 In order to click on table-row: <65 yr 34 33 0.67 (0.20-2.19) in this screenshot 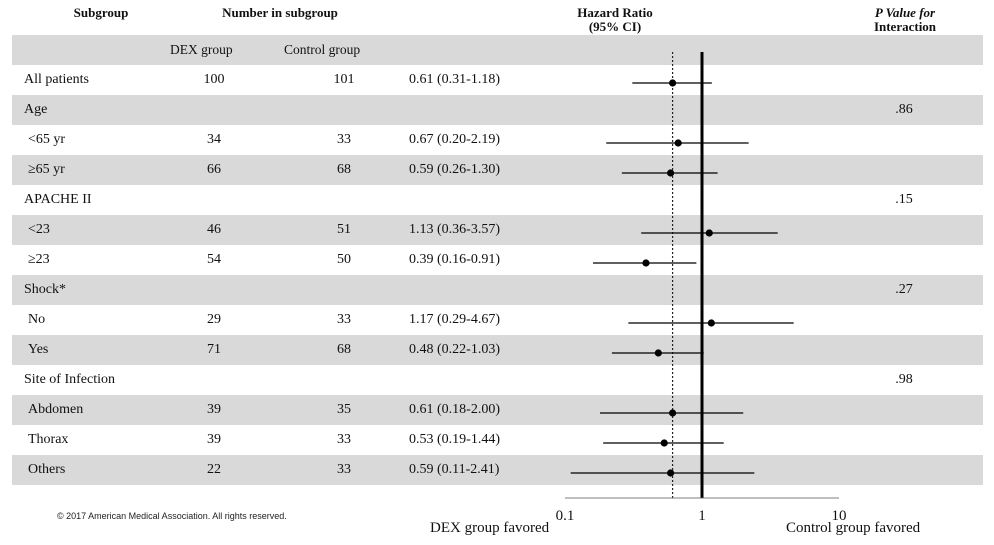, I will do `click(497, 140)`.